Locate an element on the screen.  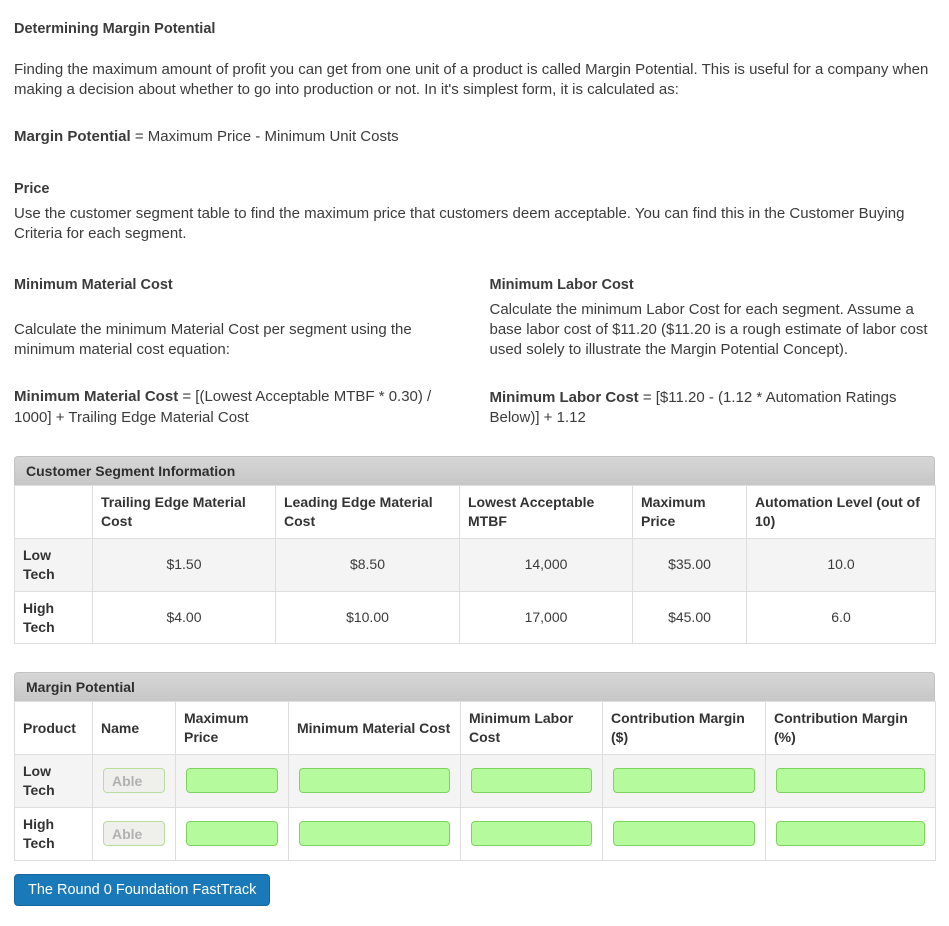
cell-value: 6.0 is located at coordinates (841, 617).